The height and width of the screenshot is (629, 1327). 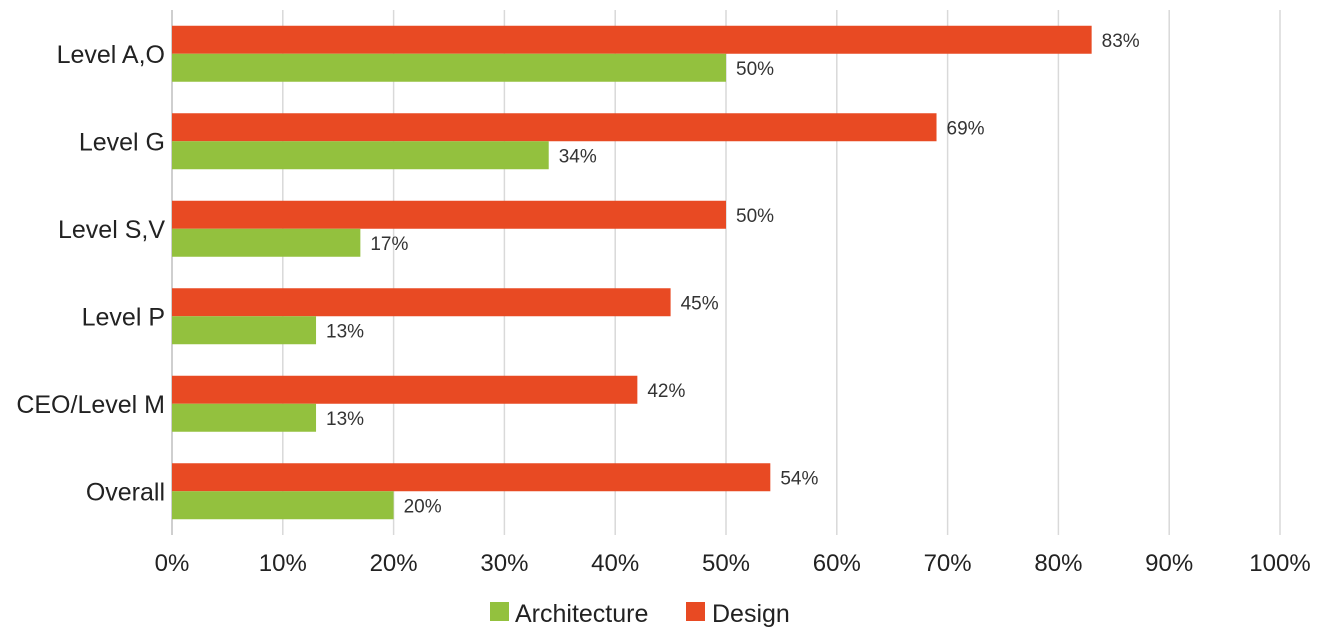 What do you see at coordinates (666, 391) in the screenshot?
I see `data-label-design-ceo-level-m: 42%` at bounding box center [666, 391].